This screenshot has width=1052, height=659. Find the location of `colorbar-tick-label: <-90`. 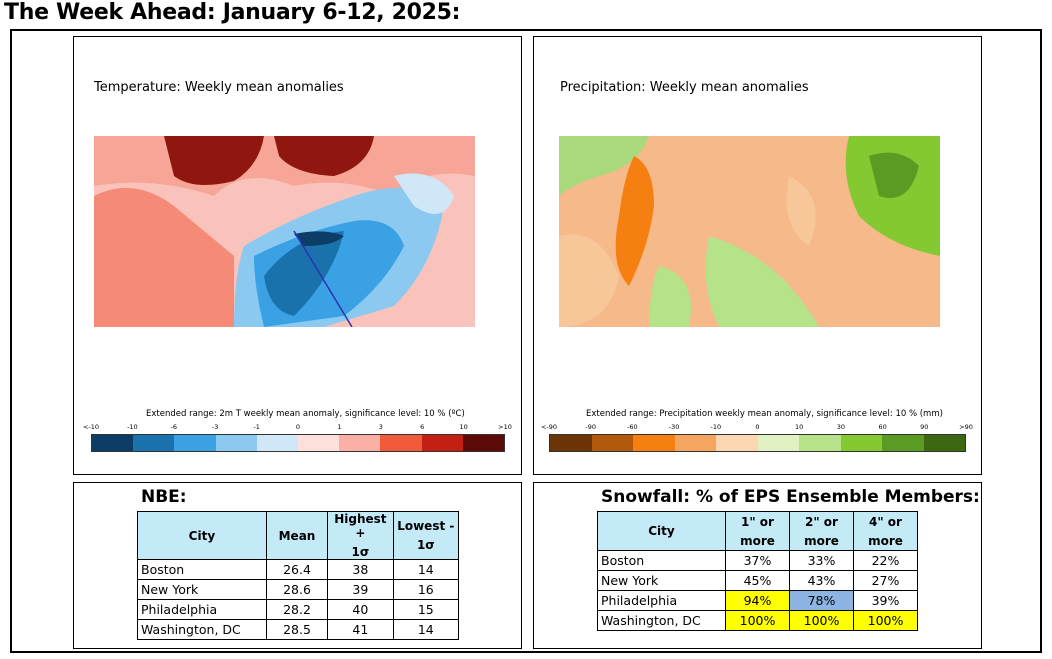

colorbar-tick-label: <-90 is located at coordinates (549, 427).